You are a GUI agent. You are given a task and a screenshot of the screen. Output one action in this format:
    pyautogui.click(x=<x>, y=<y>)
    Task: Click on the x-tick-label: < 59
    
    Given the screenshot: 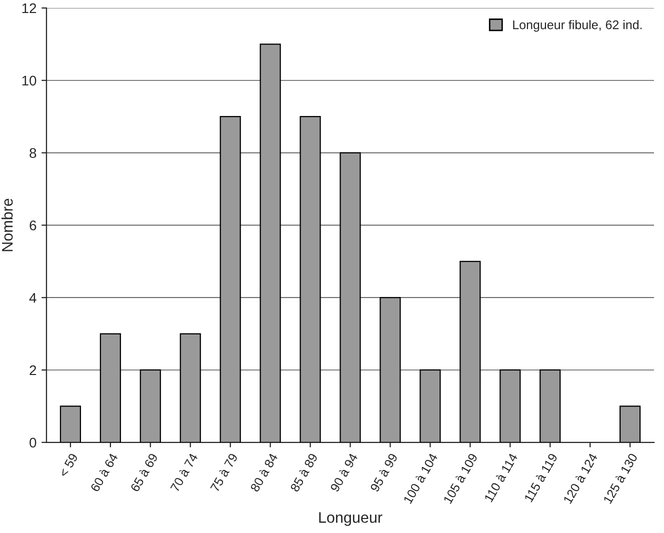 What is the action you would take?
    pyautogui.click(x=68, y=465)
    